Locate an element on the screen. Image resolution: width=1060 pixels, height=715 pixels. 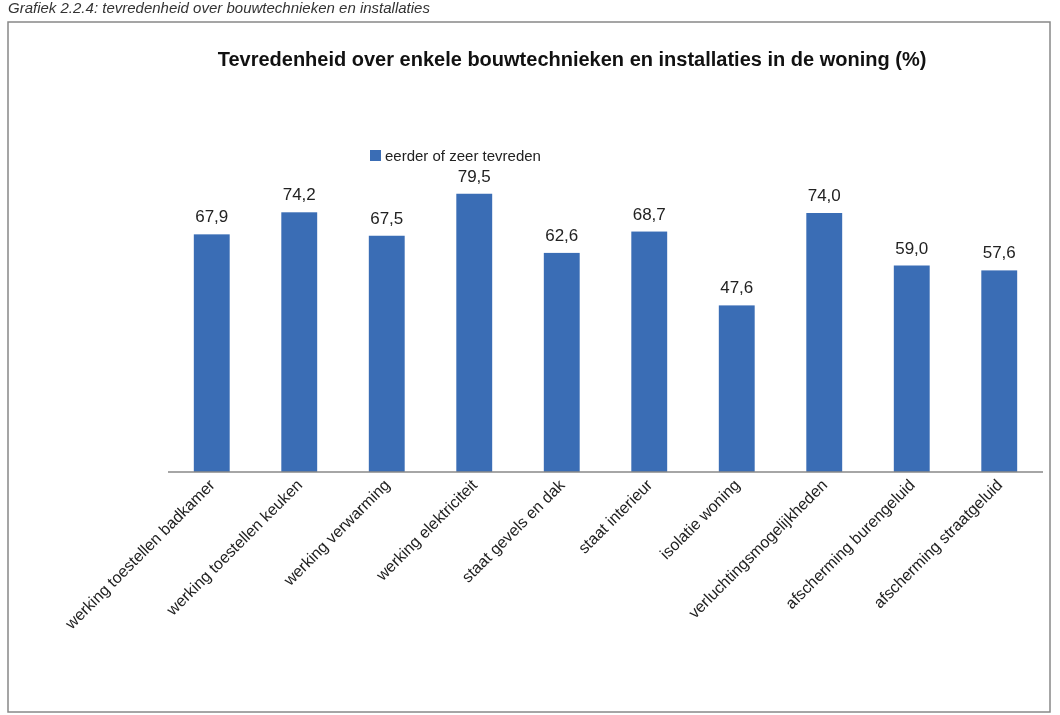
data-label: 79,5 is located at coordinates (474, 176).